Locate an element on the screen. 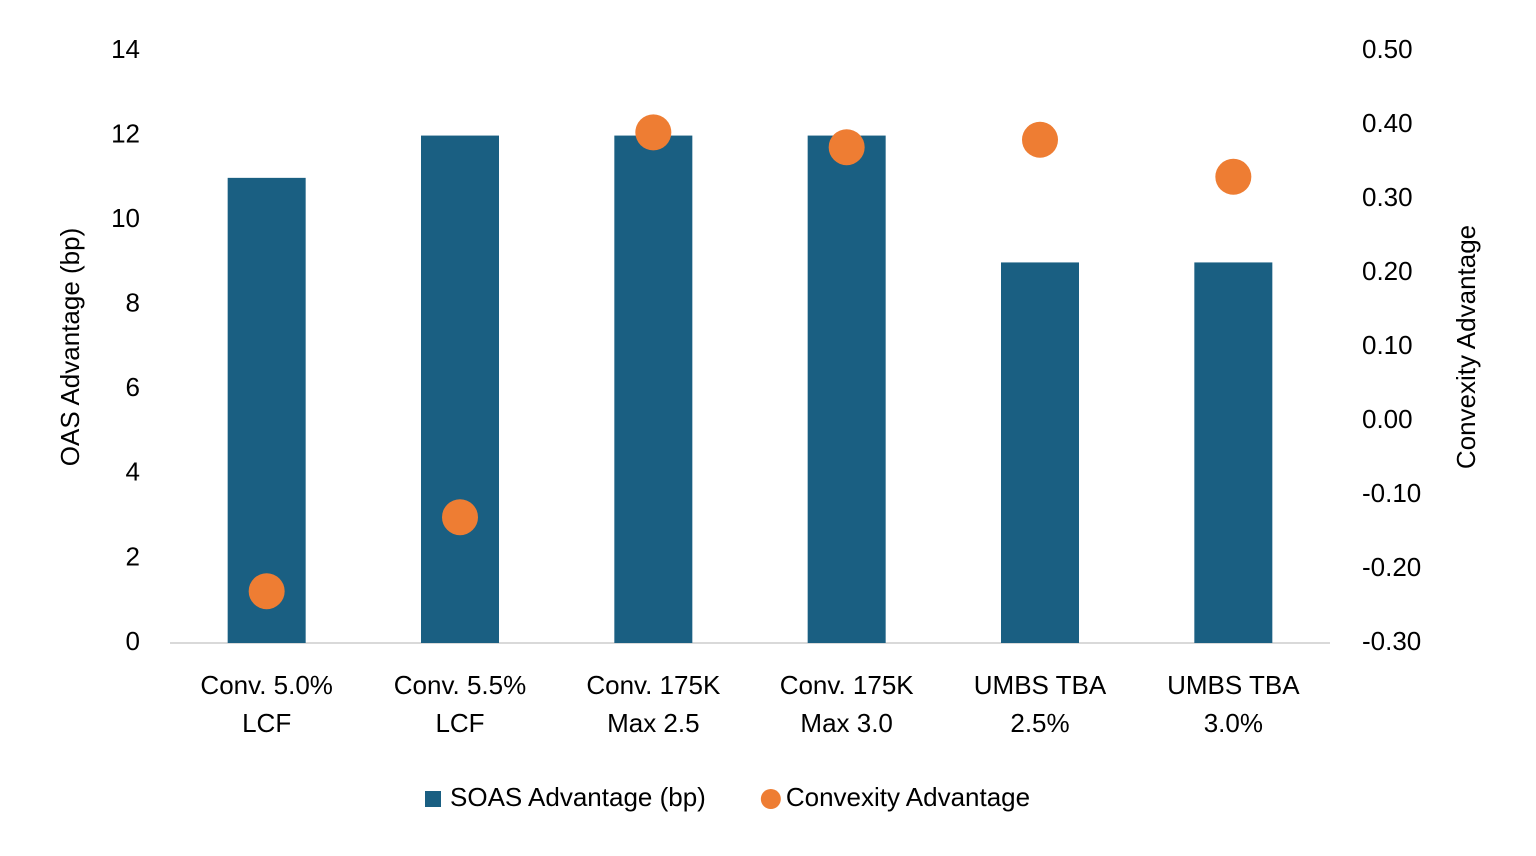 The width and height of the screenshot is (1536, 856). y-tick-label: 6 is located at coordinates (133, 387).